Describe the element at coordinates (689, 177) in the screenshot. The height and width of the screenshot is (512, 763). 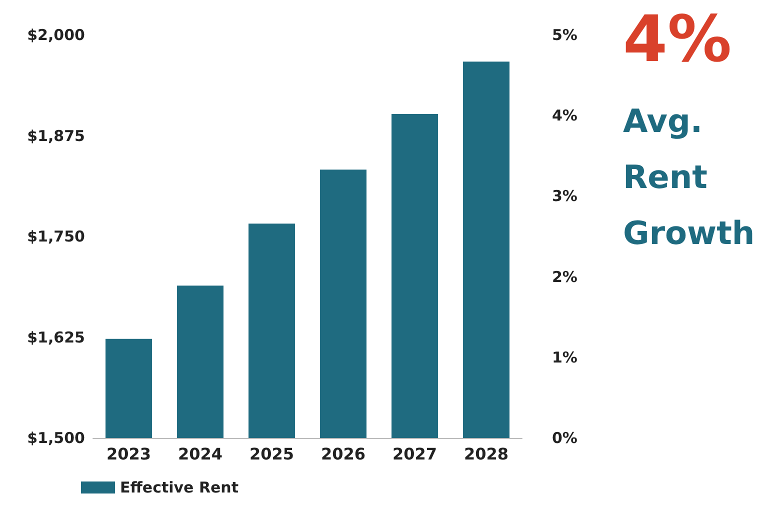
I see `text: Avg. Rent Growth` at that location.